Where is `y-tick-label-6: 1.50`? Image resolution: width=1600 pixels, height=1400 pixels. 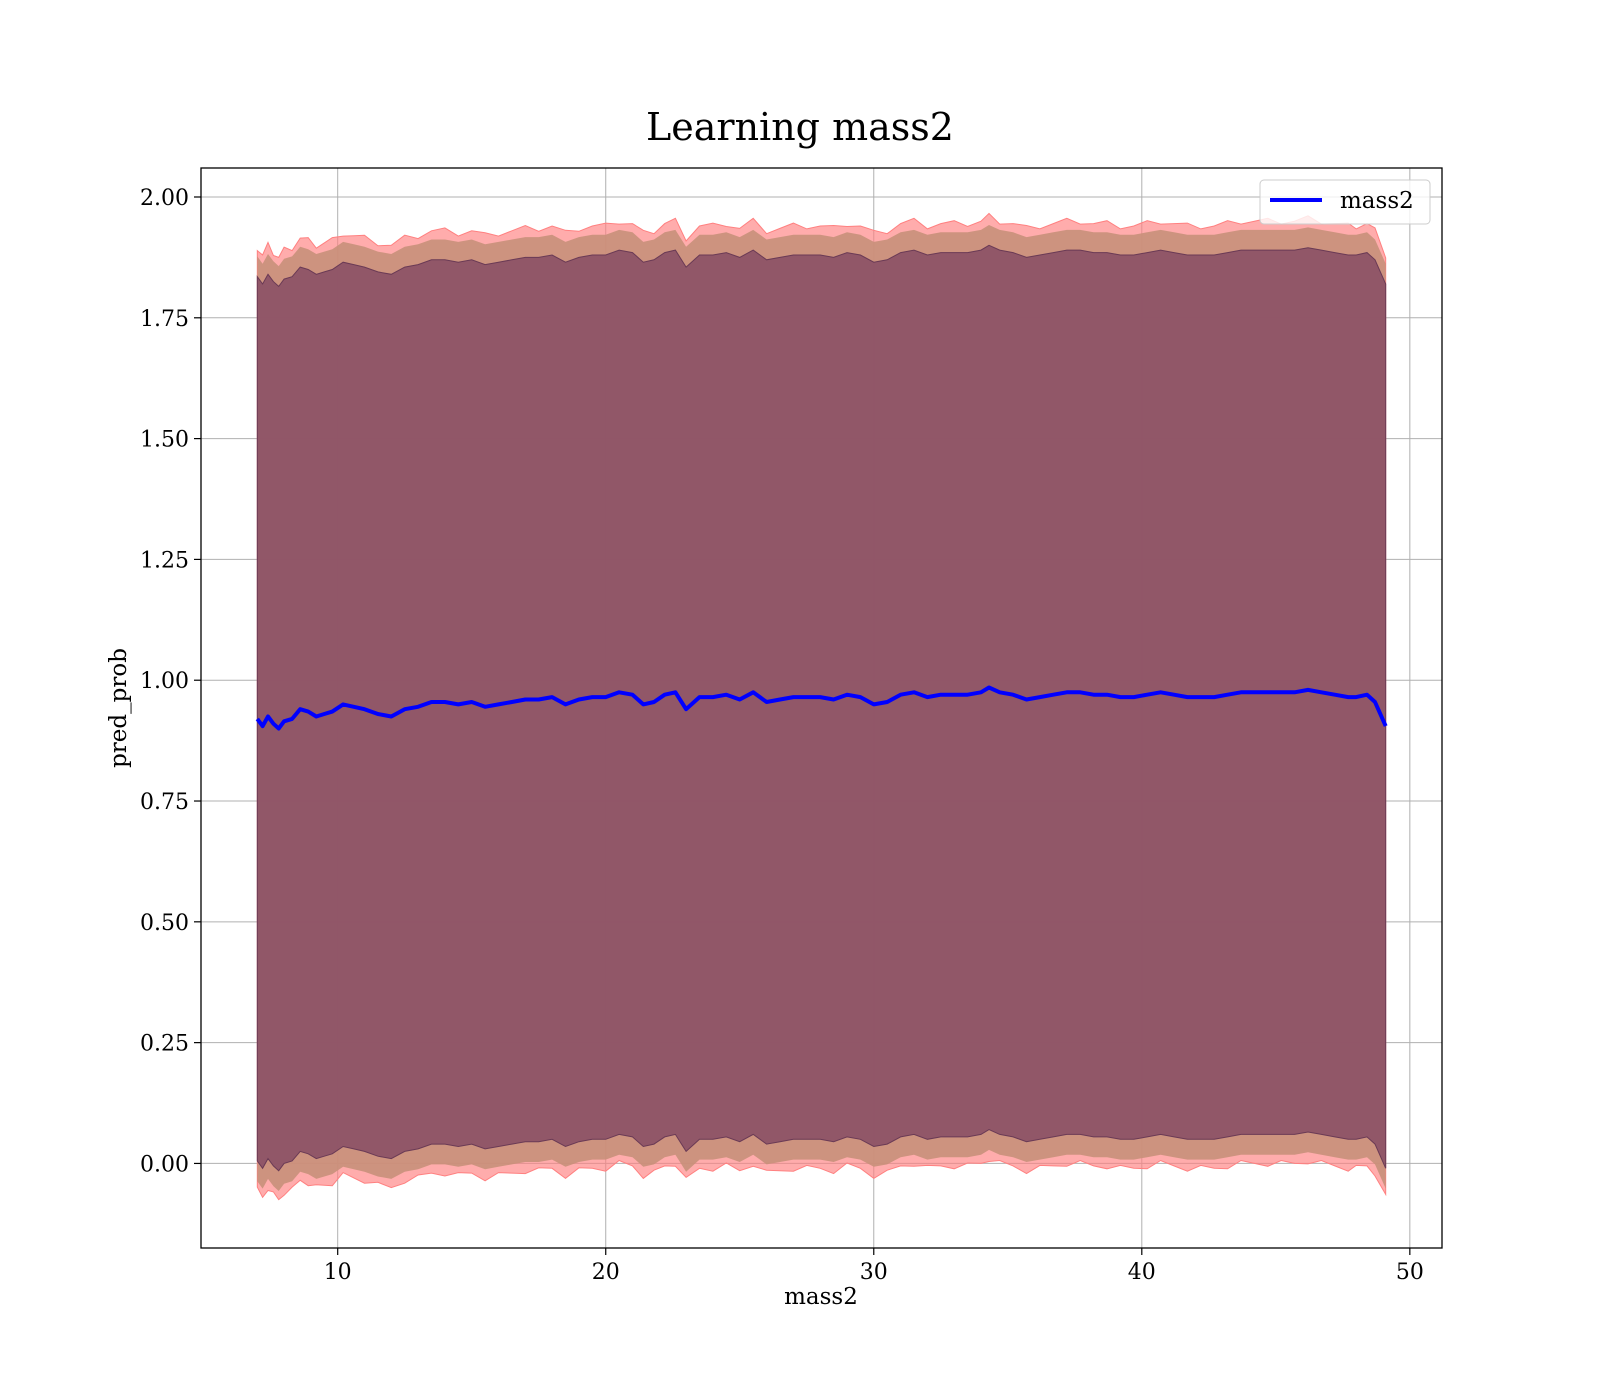
y-tick-label-6: 1.50 is located at coordinates (164, 440).